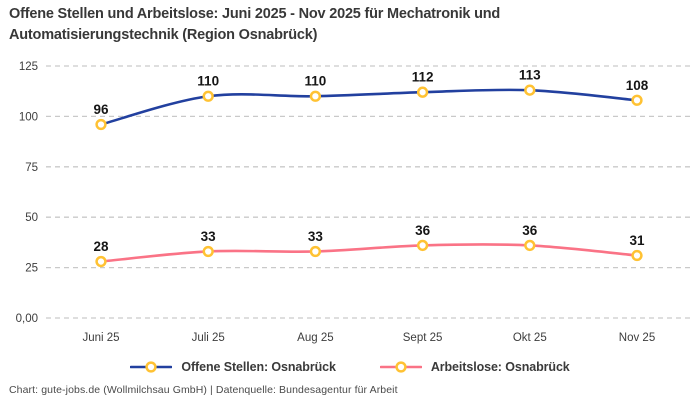 The image size is (700, 400). I want to click on data-point-label: 108, so click(637, 85).